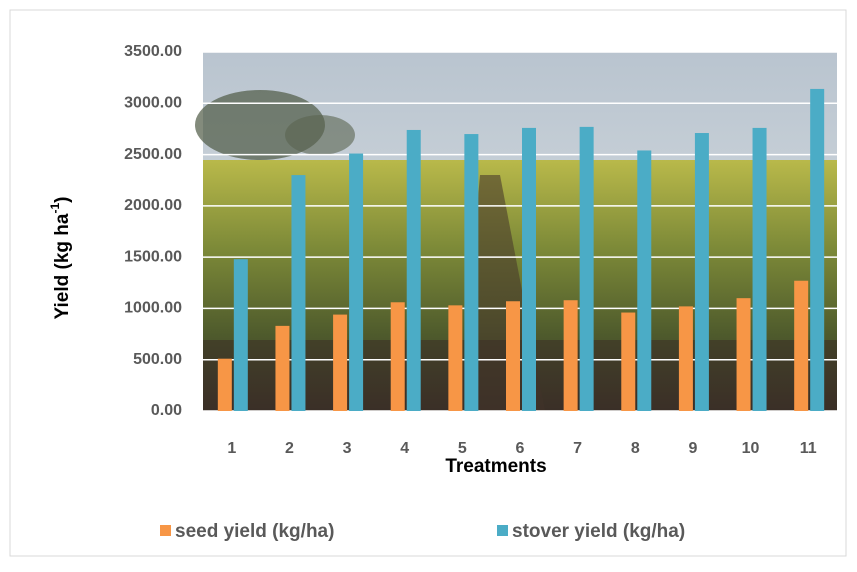 Image resolution: width=857 pixels, height=572 pixels. Describe the element at coordinates (153, 103) in the screenshot. I see `y-tick-label: 3000.00` at that location.